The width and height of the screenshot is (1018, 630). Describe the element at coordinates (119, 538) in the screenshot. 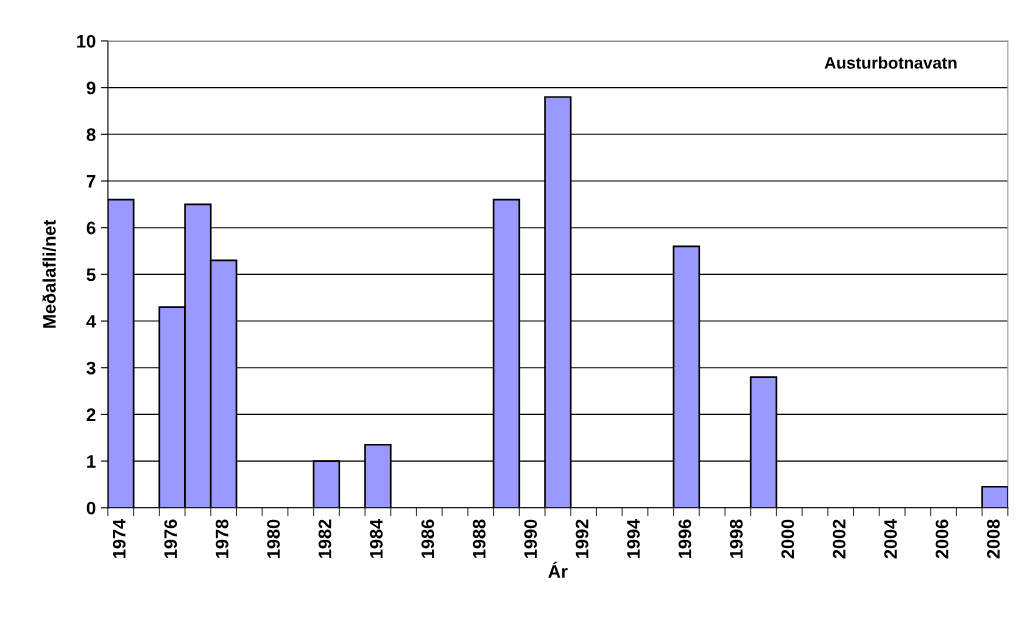

I see `x-tick-label: 1974` at that location.